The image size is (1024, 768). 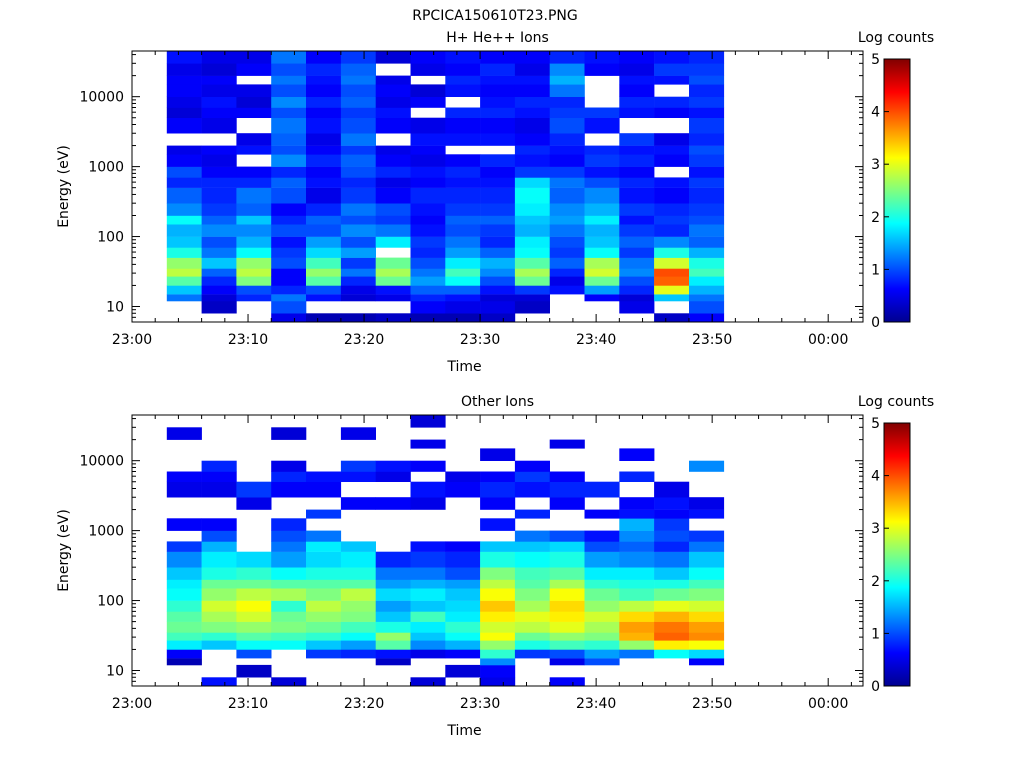 What do you see at coordinates (494, 16) in the screenshot?
I see `figure-title: RPCICA150610T23.PNG` at bounding box center [494, 16].